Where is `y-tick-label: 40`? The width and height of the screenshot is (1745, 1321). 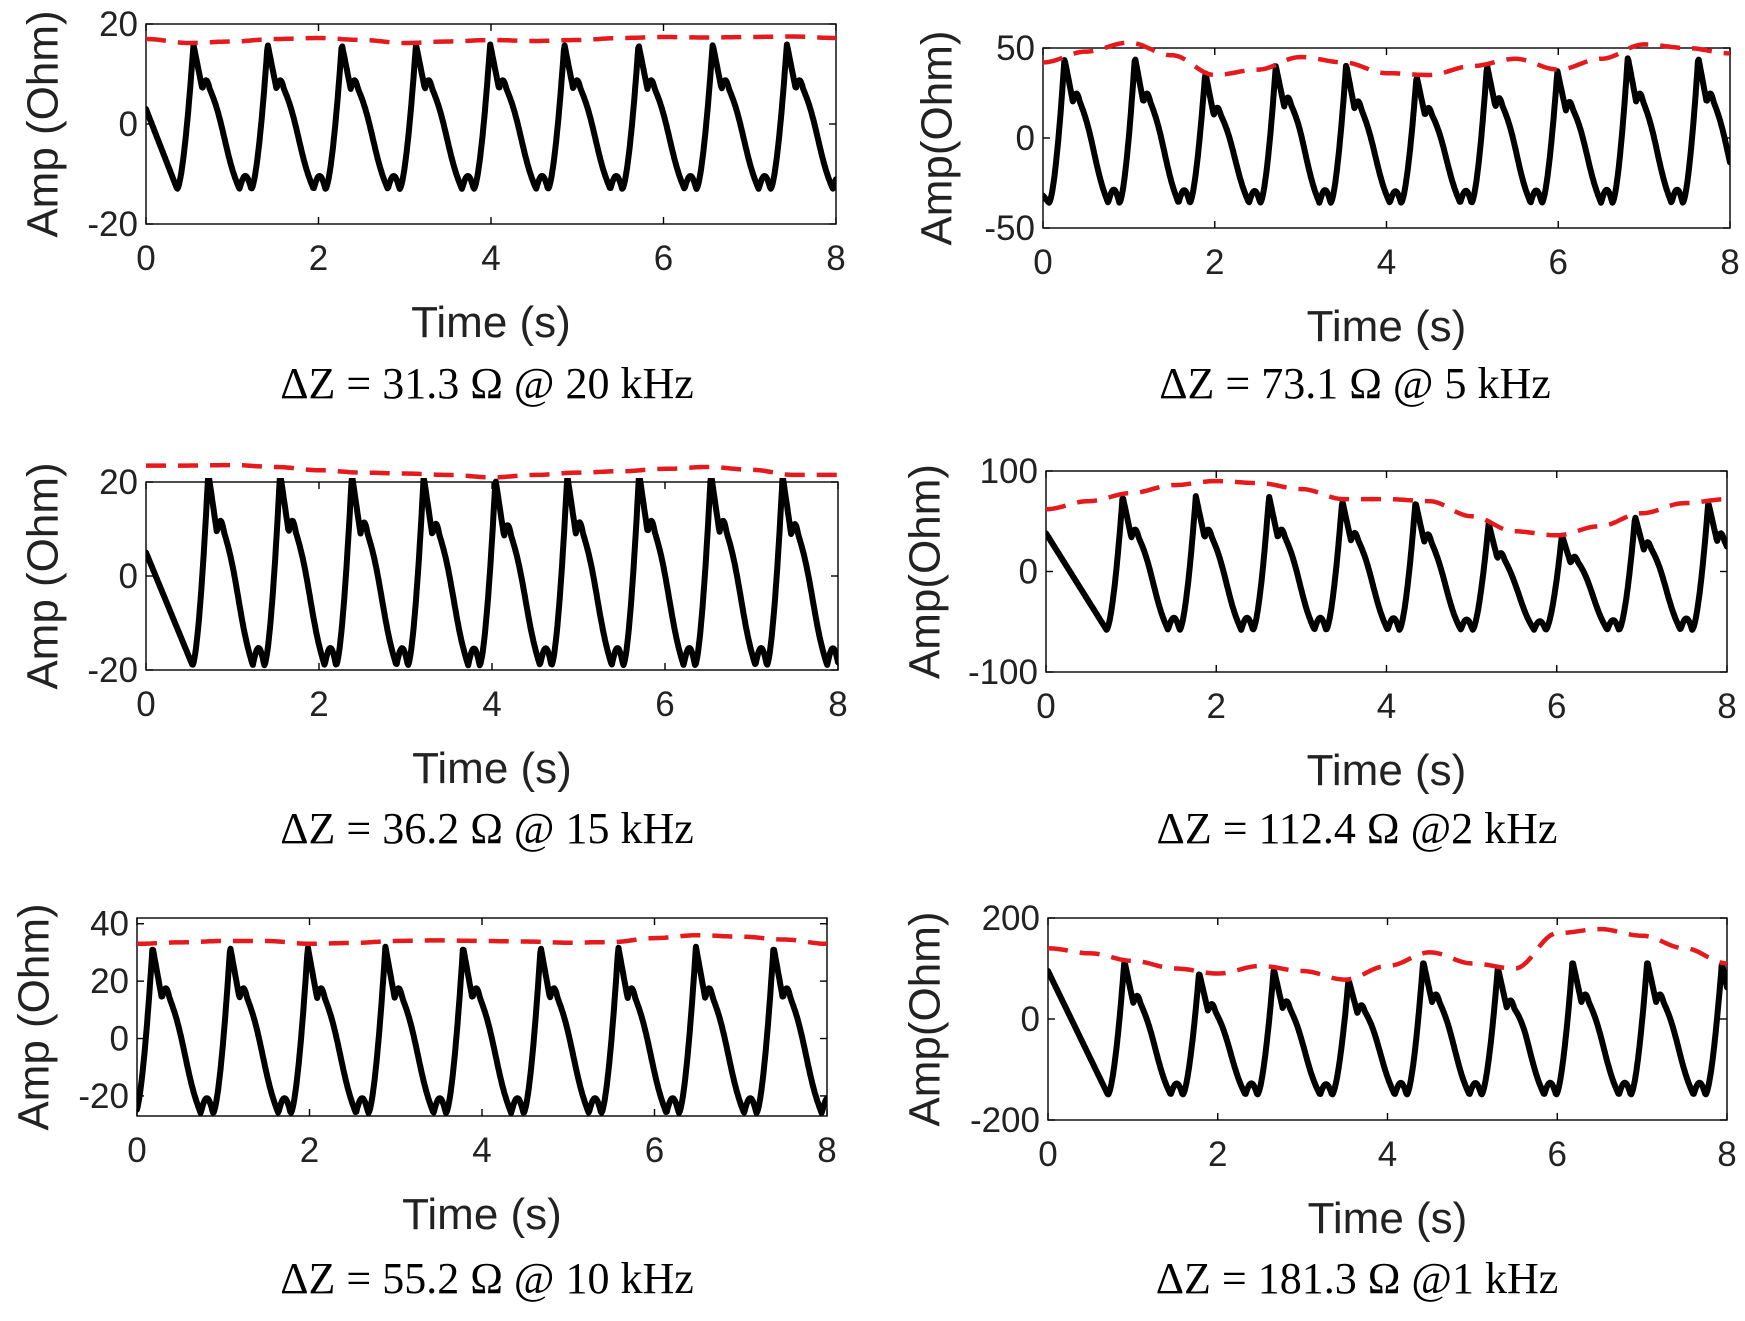 y-tick-label: 40 is located at coordinates (109, 924).